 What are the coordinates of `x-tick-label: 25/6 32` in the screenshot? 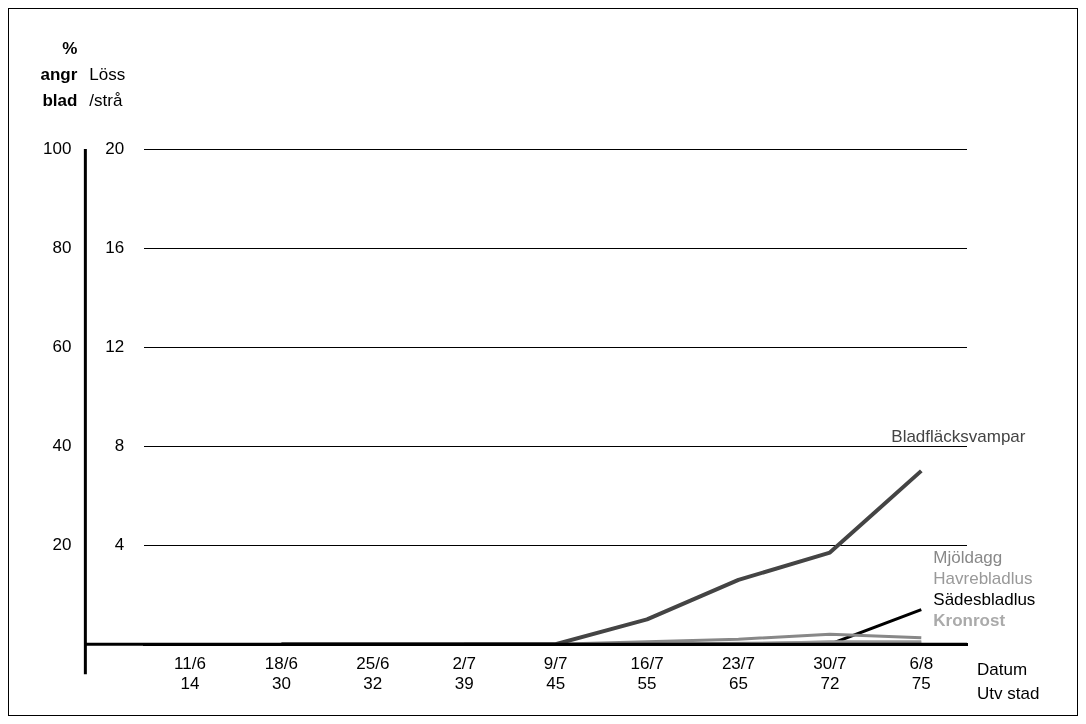 It's located at (373, 674).